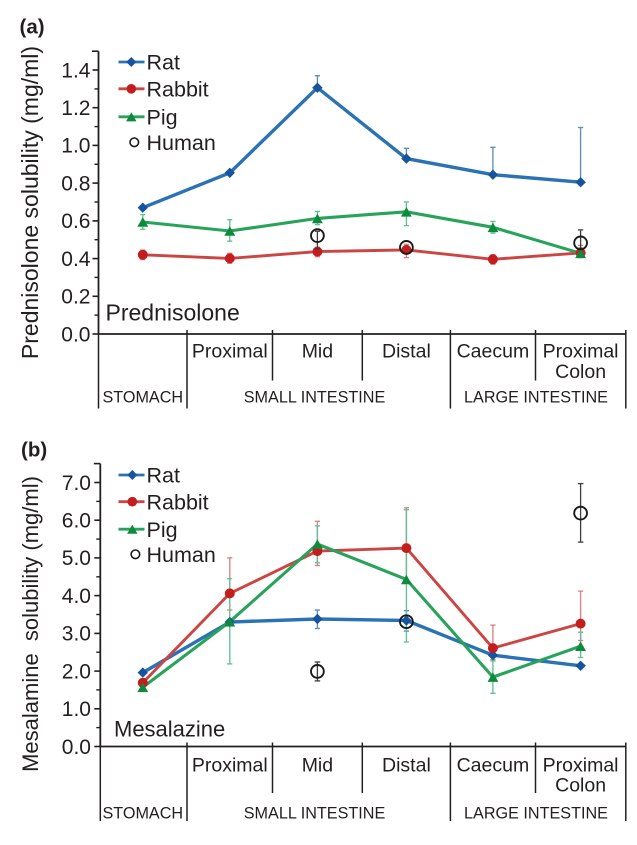 The image size is (637, 845). What do you see at coordinates (34, 450) in the screenshot?
I see `svg-text: (b)` at bounding box center [34, 450].